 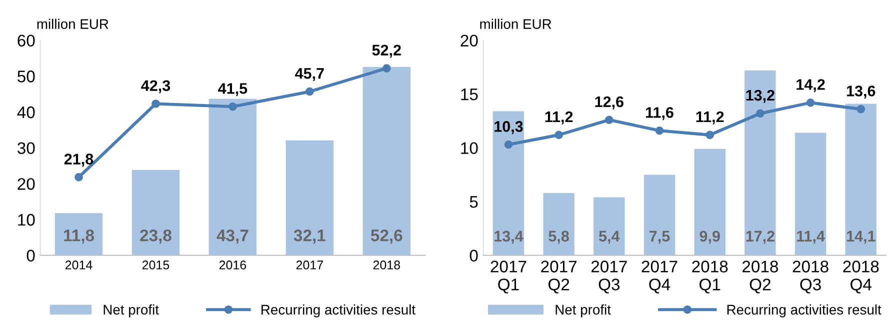 I want to click on x-tick-label: 2016, so click(x=232, y=265).